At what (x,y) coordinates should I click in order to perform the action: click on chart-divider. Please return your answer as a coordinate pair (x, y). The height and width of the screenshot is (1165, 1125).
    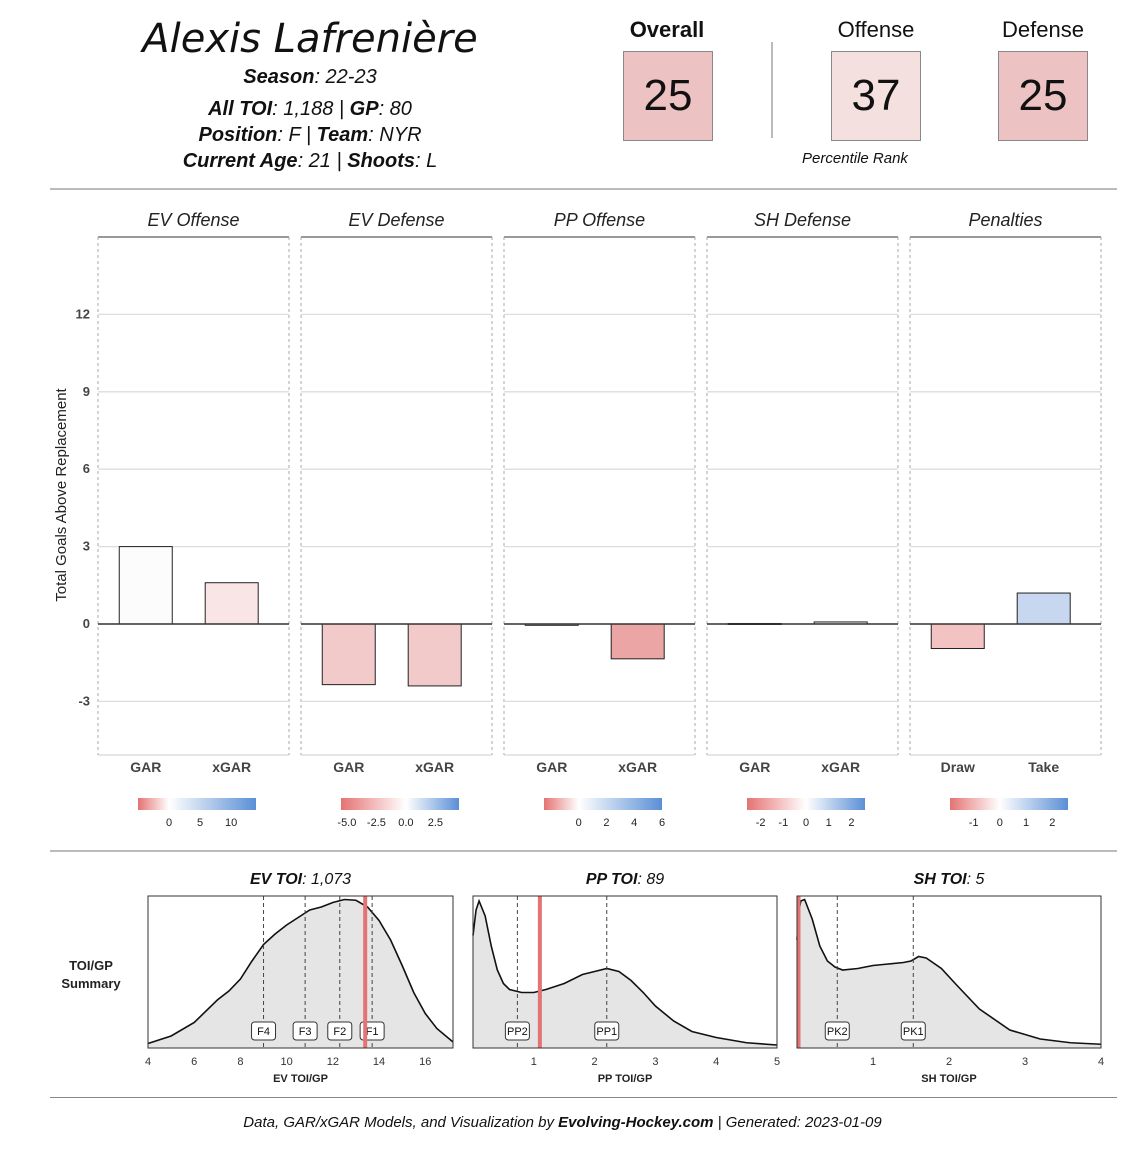
    Looking at the image, I should click on (583, 851).